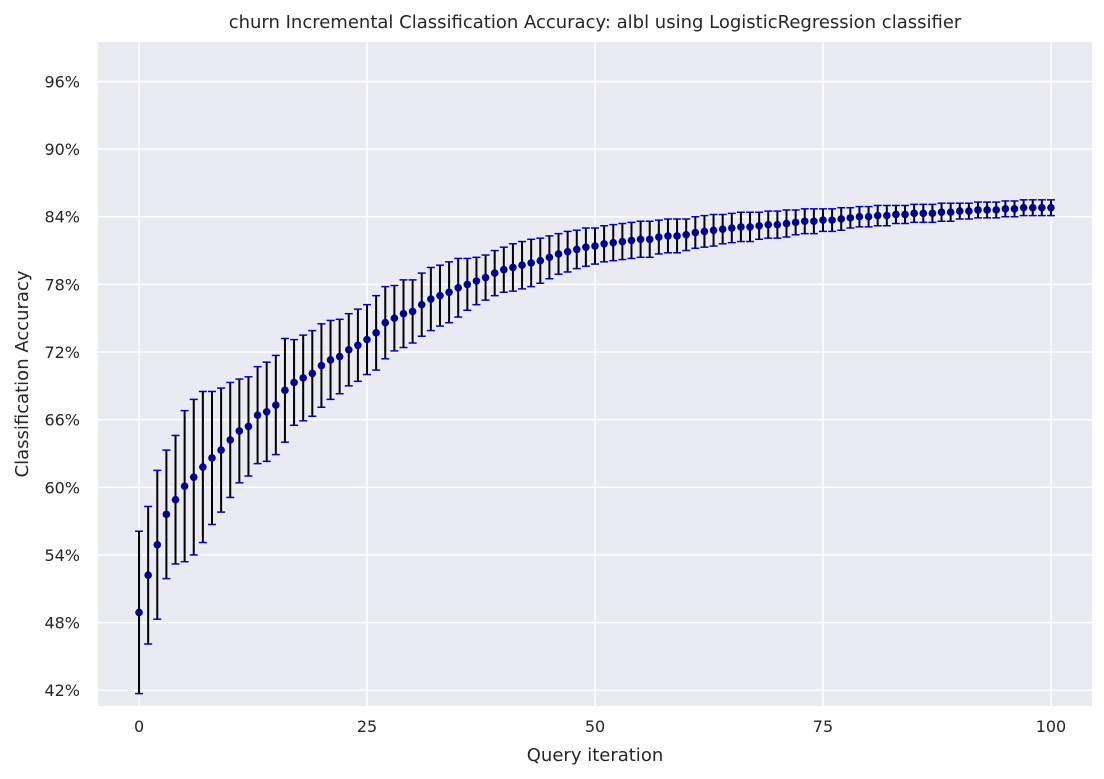 Image resolution: width=1104 pixels, height=779 pixels. What do you see at coordinates (62, 149) in the screenshot?
I see `y-tick-label: 90%` at bounding box center [62, 149].